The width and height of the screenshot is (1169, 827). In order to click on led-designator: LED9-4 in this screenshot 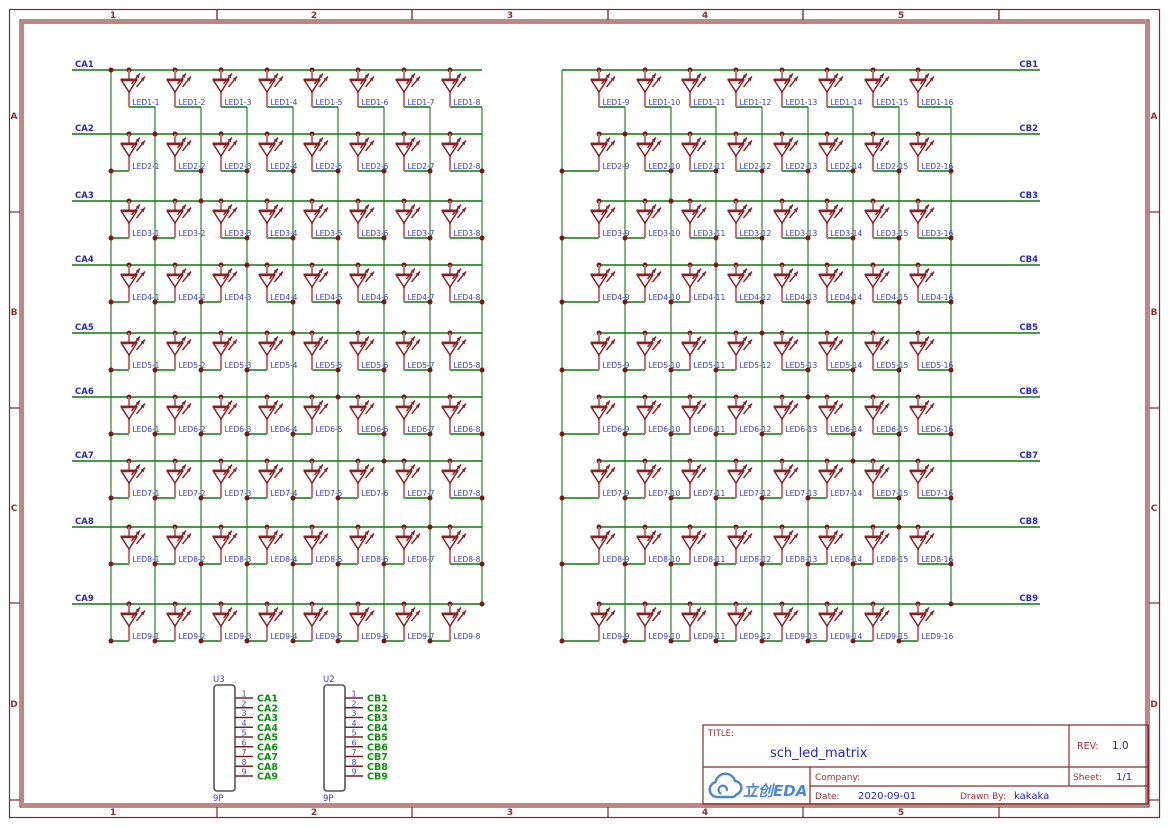, I will do `click(284, 636)`.